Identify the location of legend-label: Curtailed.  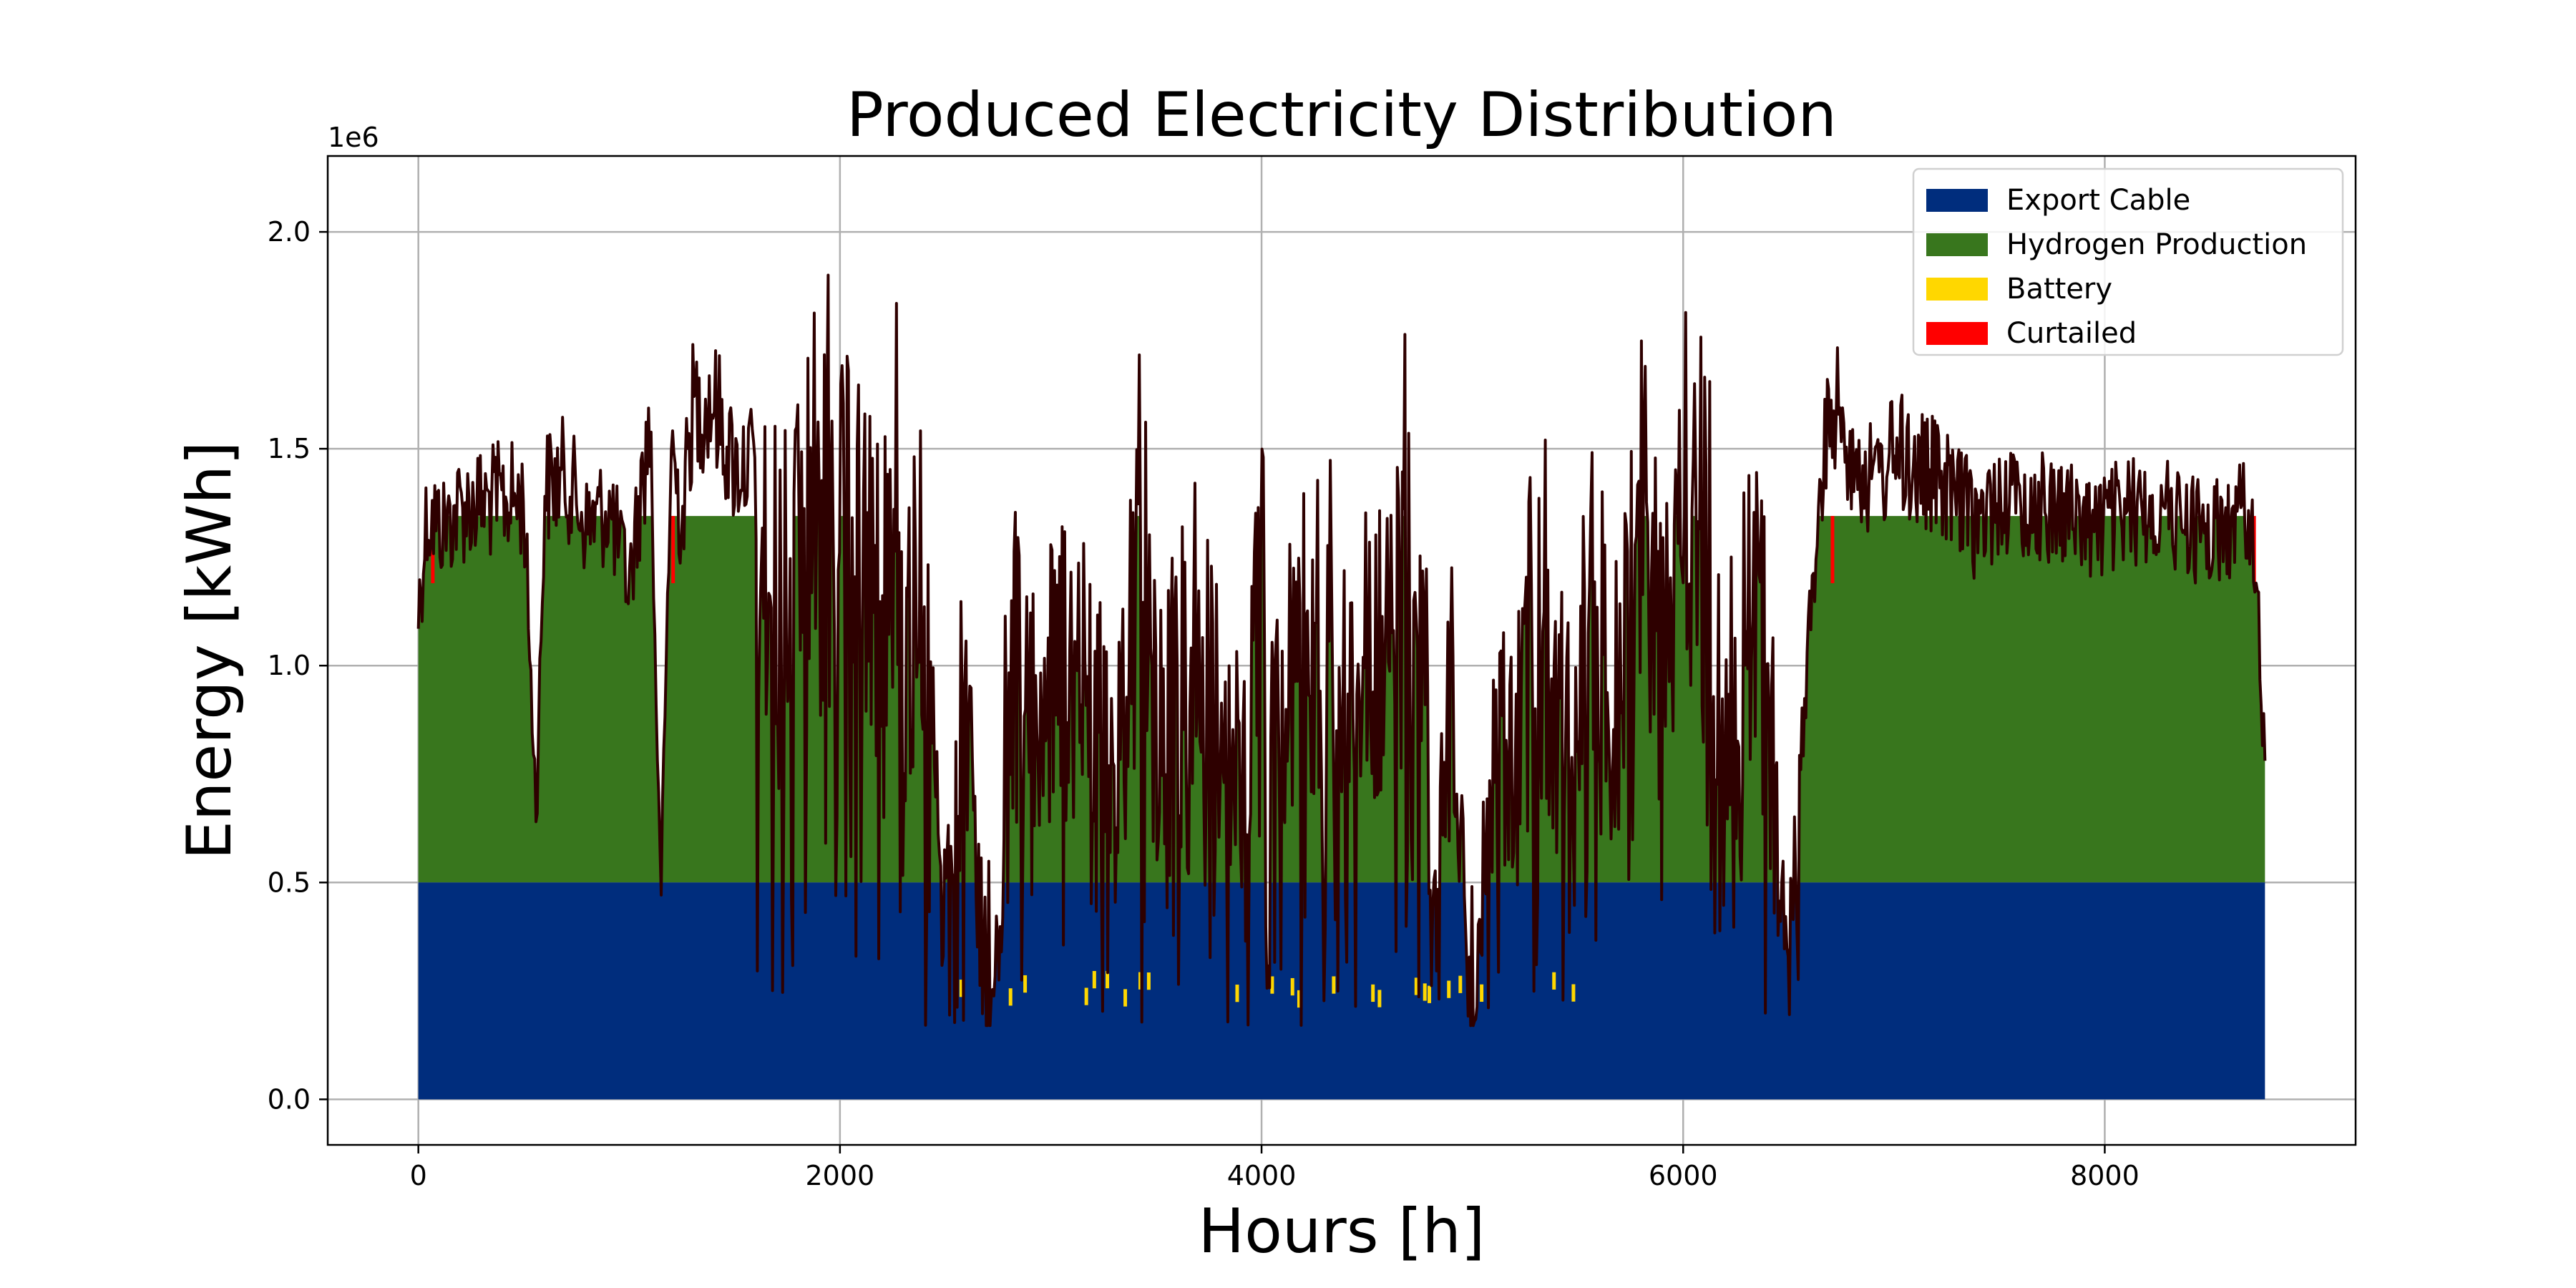
(2071, 333).